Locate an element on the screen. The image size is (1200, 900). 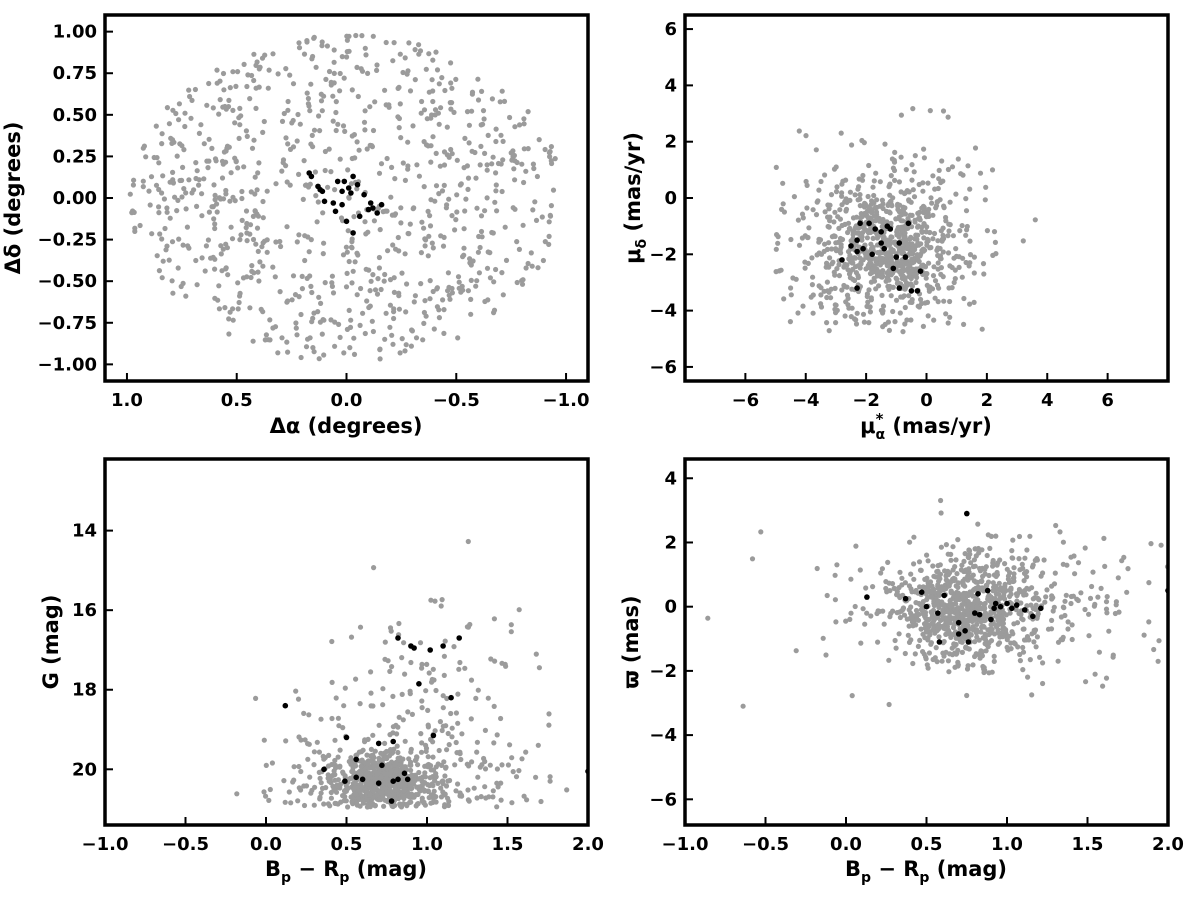
y-tick-label: 2 is located at coordinates (670, 542).